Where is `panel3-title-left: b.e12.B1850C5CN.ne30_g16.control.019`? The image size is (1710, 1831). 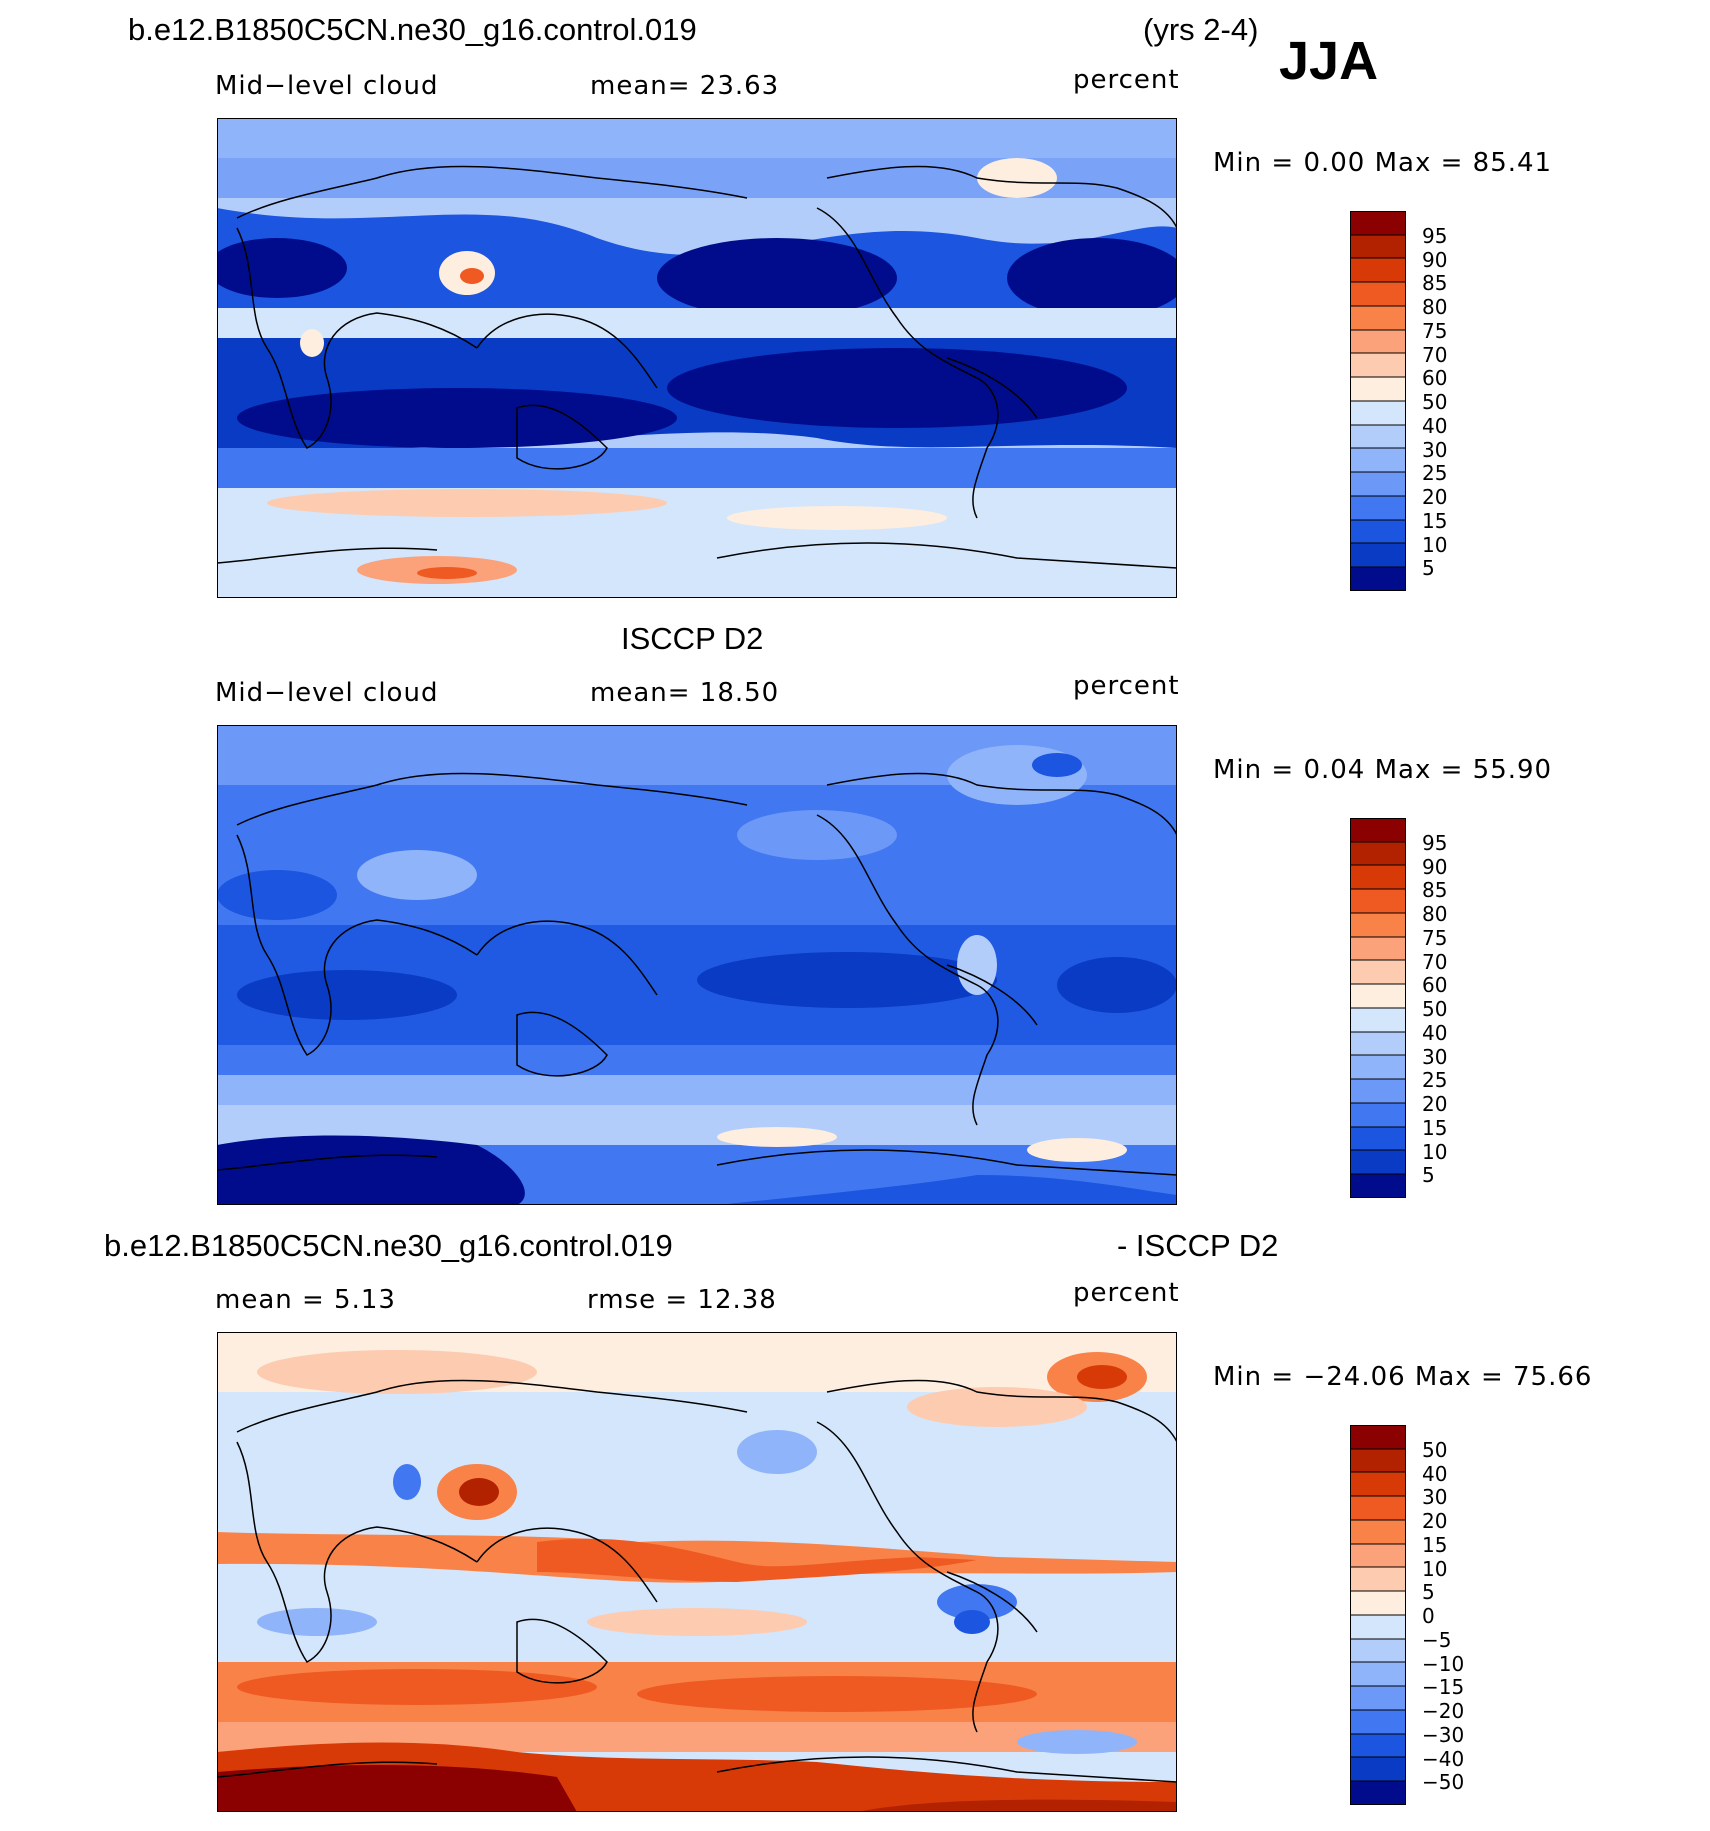
panel3-title-left: b.e12.B1850C5CN.ne30_g16.control.019 is located at coordinates (388, 1245).